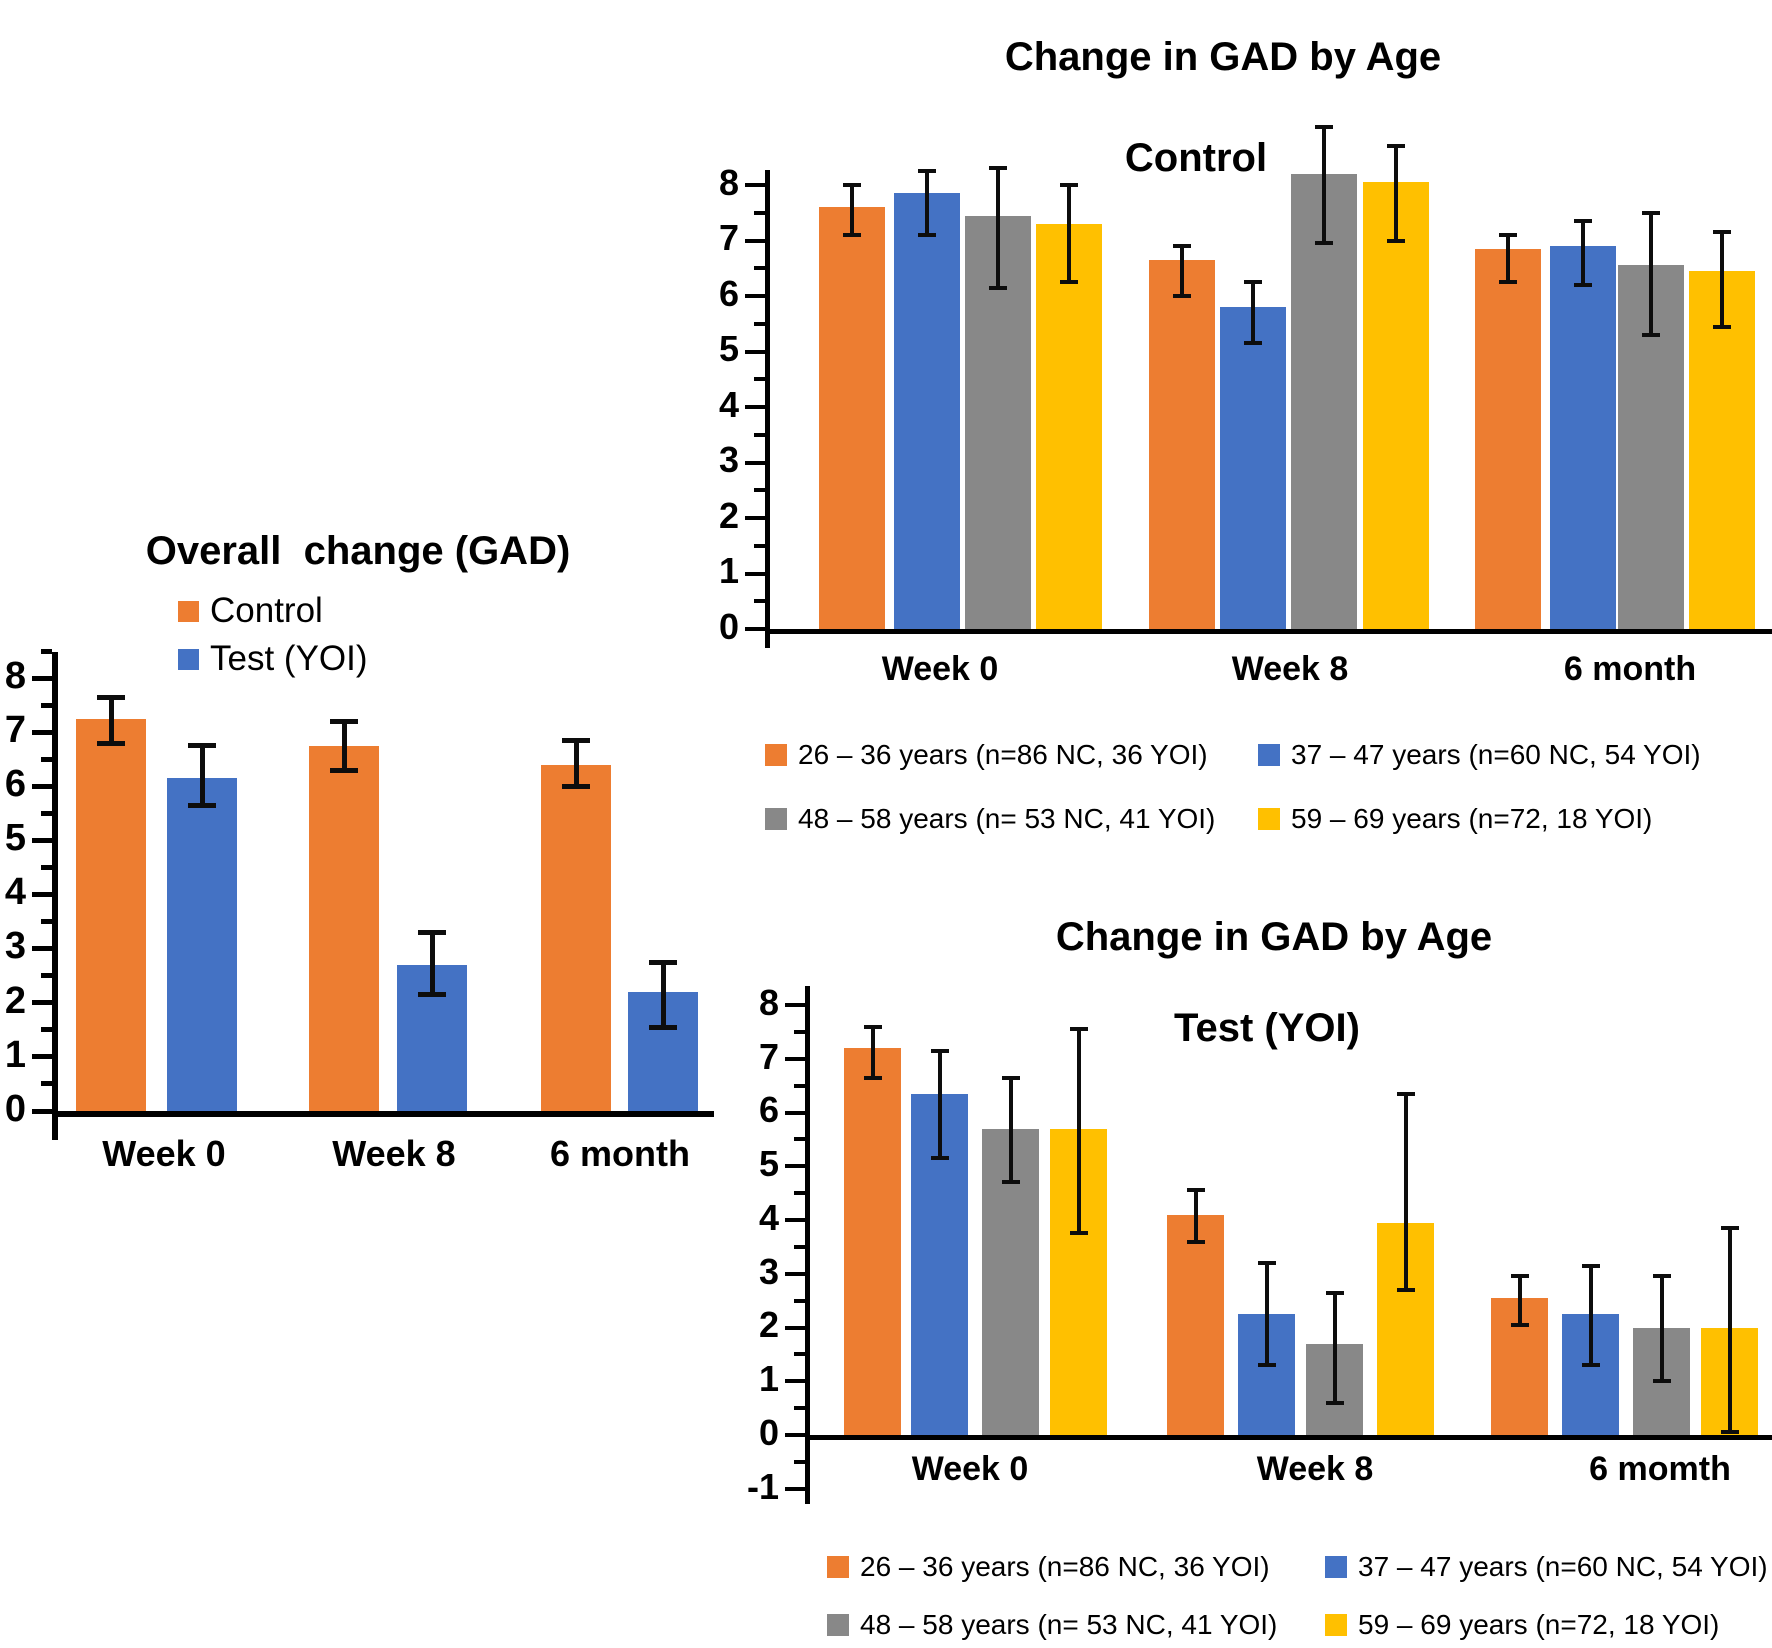 This screenshot has height=1648, width=1772. Describe the element at coordinates (266, 610) in the screenshot. I see `legend-label: Control` at that location.